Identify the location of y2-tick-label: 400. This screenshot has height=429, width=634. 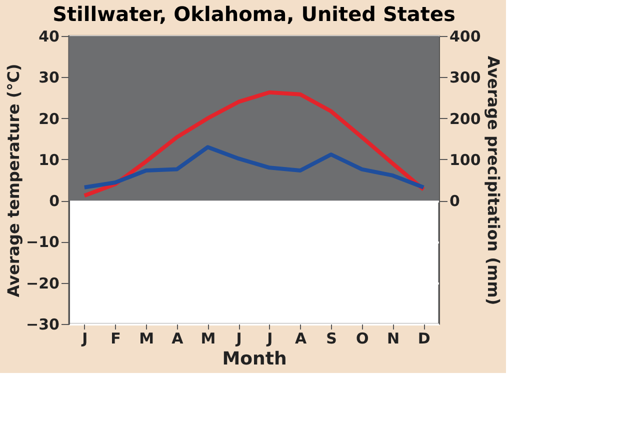
(465, 37).